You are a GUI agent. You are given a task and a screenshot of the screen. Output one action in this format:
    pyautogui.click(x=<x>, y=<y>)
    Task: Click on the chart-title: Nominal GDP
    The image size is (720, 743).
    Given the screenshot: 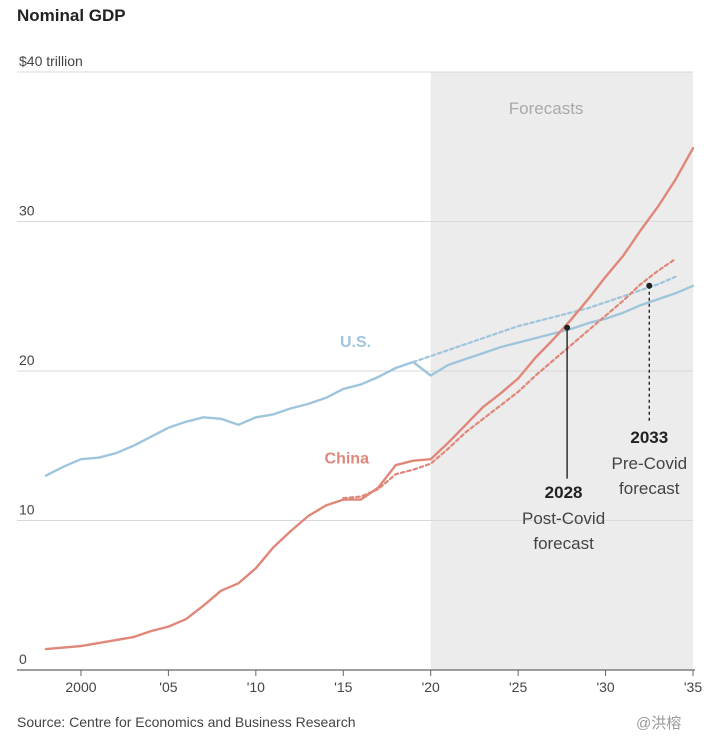 What is the action you would take?
    pyautogui.click(x=71, y=15)
    